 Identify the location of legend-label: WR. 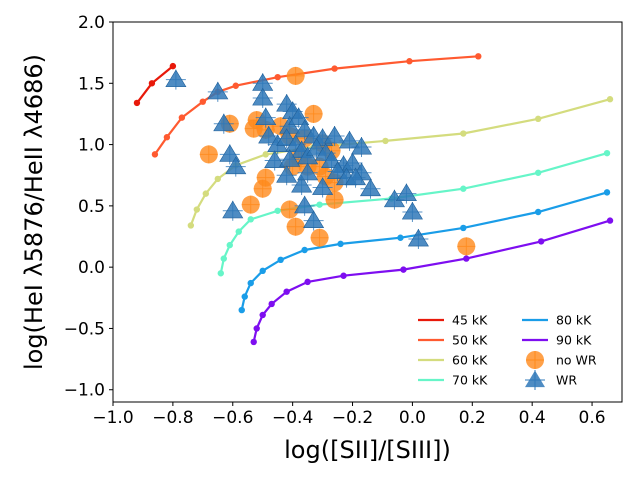
(566, 380).